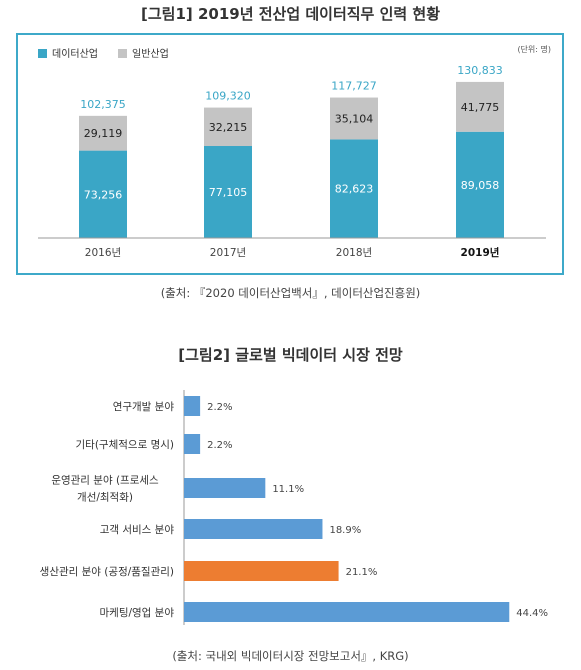 The width and height of the screenshot is (581, 670). What do you see at coordinates (345, 530) in the screenshot?
I see `value-label: 18.9%` at bounding box center [345, 530].